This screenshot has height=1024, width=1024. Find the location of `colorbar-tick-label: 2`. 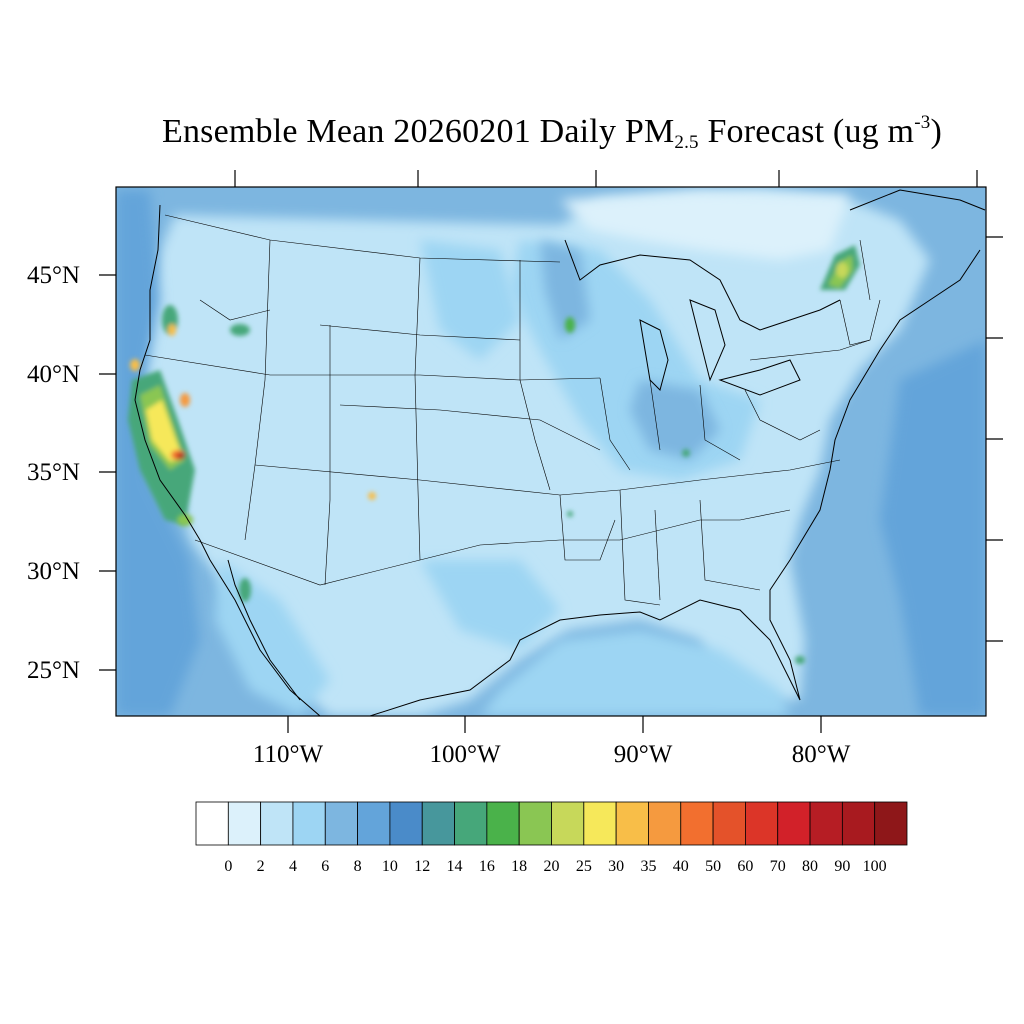

colorbar-tick-label: 2 is located at coordinates (261, 866).